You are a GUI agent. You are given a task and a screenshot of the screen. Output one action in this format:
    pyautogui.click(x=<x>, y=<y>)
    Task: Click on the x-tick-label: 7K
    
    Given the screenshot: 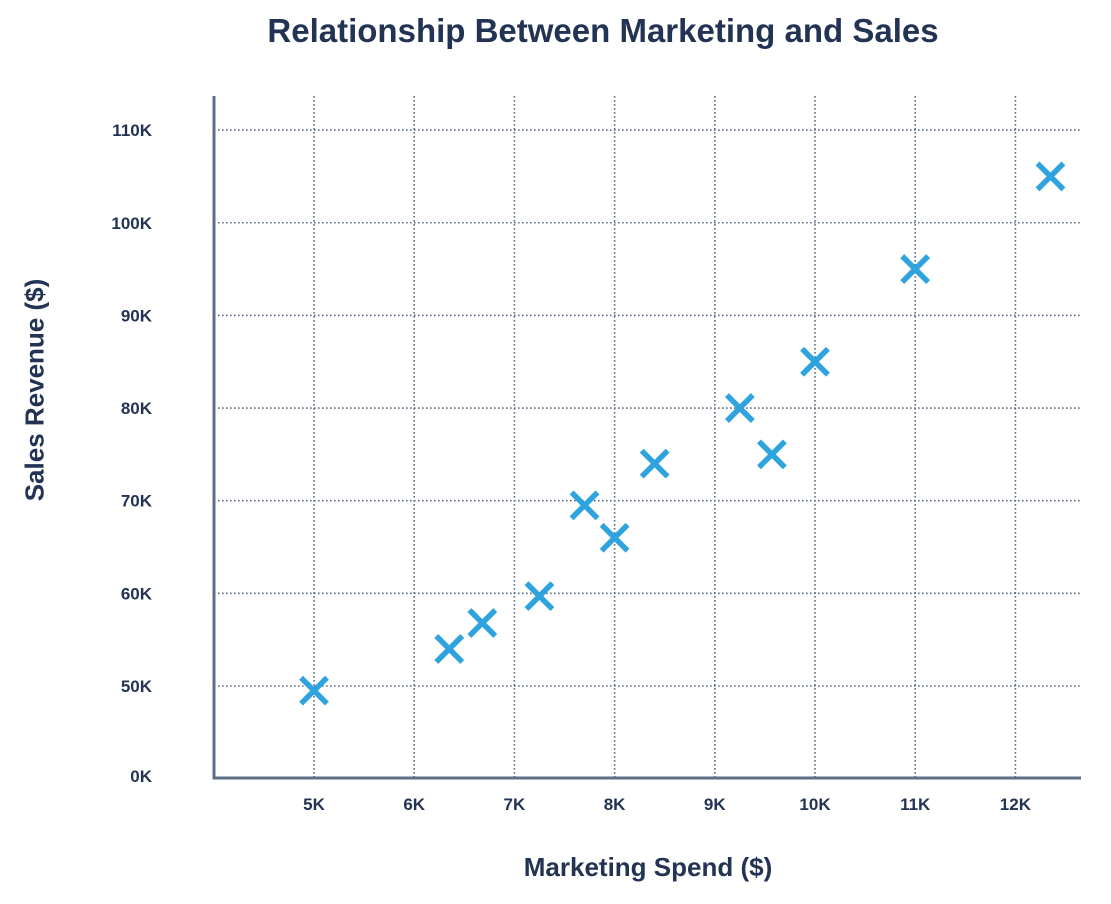 What is the action you would take?
    pyautogui.click(x=515, y=804)
    